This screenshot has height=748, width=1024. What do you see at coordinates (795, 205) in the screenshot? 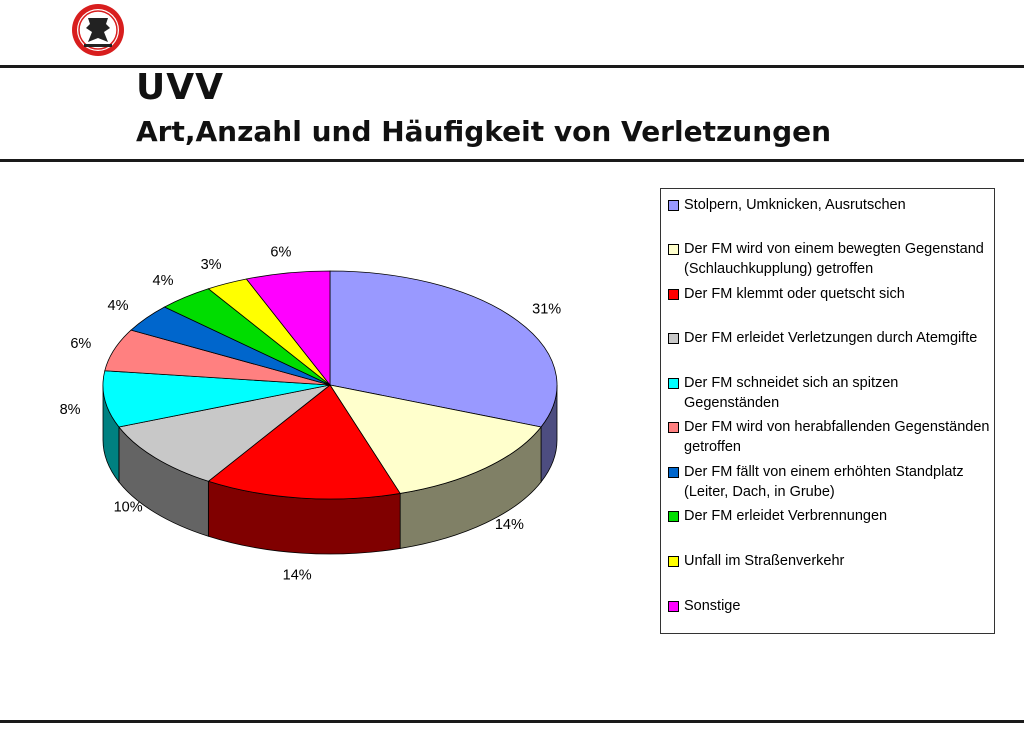
I see `legend-label: Stolpern, Umknicken, Ausrutschen` at bounding box center [795, 205].